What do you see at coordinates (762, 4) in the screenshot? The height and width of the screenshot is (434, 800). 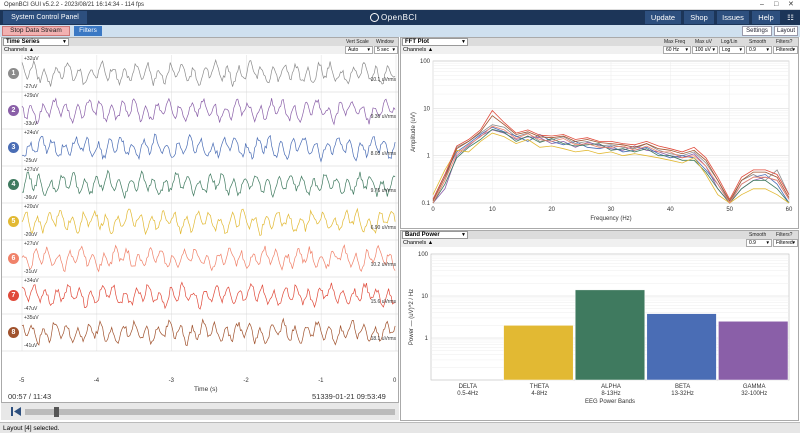 I see `minimize-icon: –` at bounding box center [762, 4].